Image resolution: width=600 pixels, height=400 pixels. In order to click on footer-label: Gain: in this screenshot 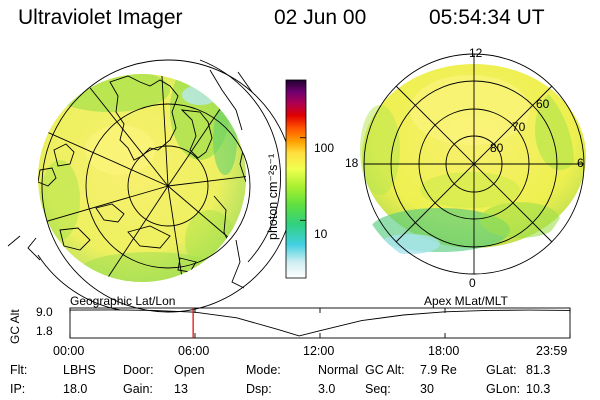, I will do `click(138, 389)`.